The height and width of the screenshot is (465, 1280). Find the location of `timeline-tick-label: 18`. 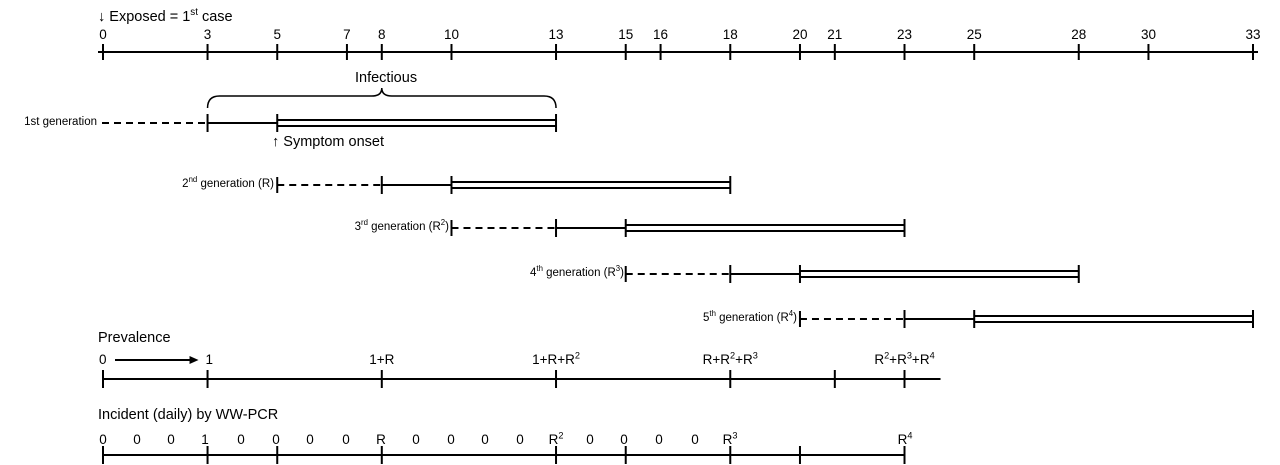

timeline-tick-label: 18 is located at coordinates (730, 34).